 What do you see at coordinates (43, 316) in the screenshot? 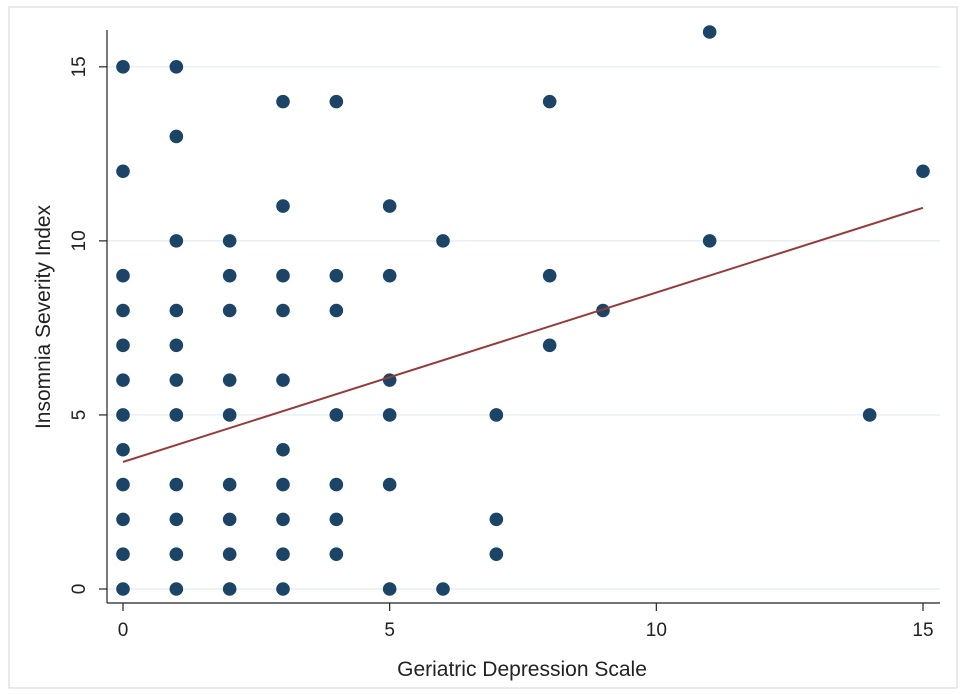
I see `y-axis-title: Insomnia Severity Index` at bounding box center [43, 316].